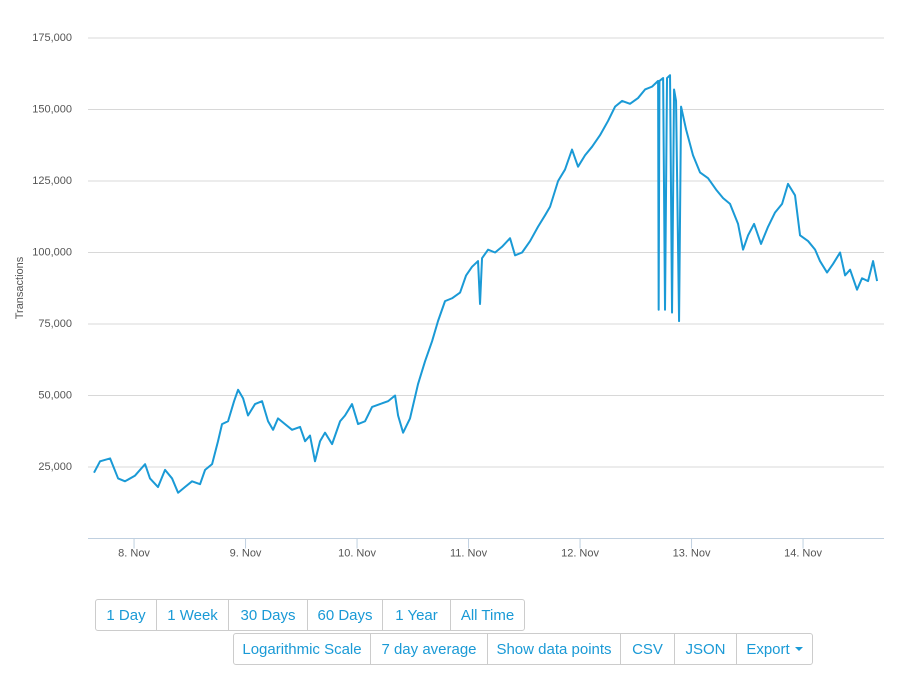 Image resolution: width=906 pixels, height=682 pixels. What do you see at coordinates (246, 553) in the screenshot?
I see `x-tick-label: 9. Nov` at bounding box center [246, 553].